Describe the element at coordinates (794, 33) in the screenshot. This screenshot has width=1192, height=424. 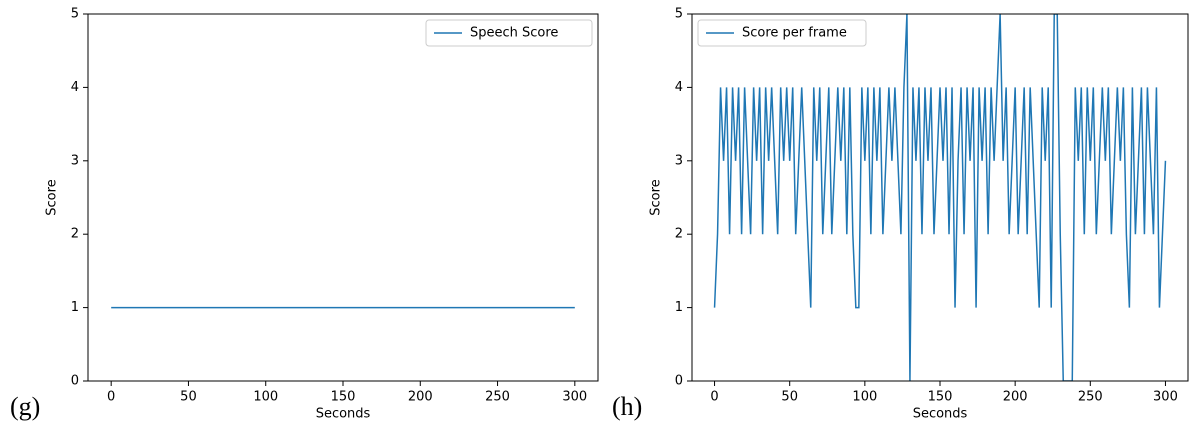
I see `legend-label: Score per frame` at that location.